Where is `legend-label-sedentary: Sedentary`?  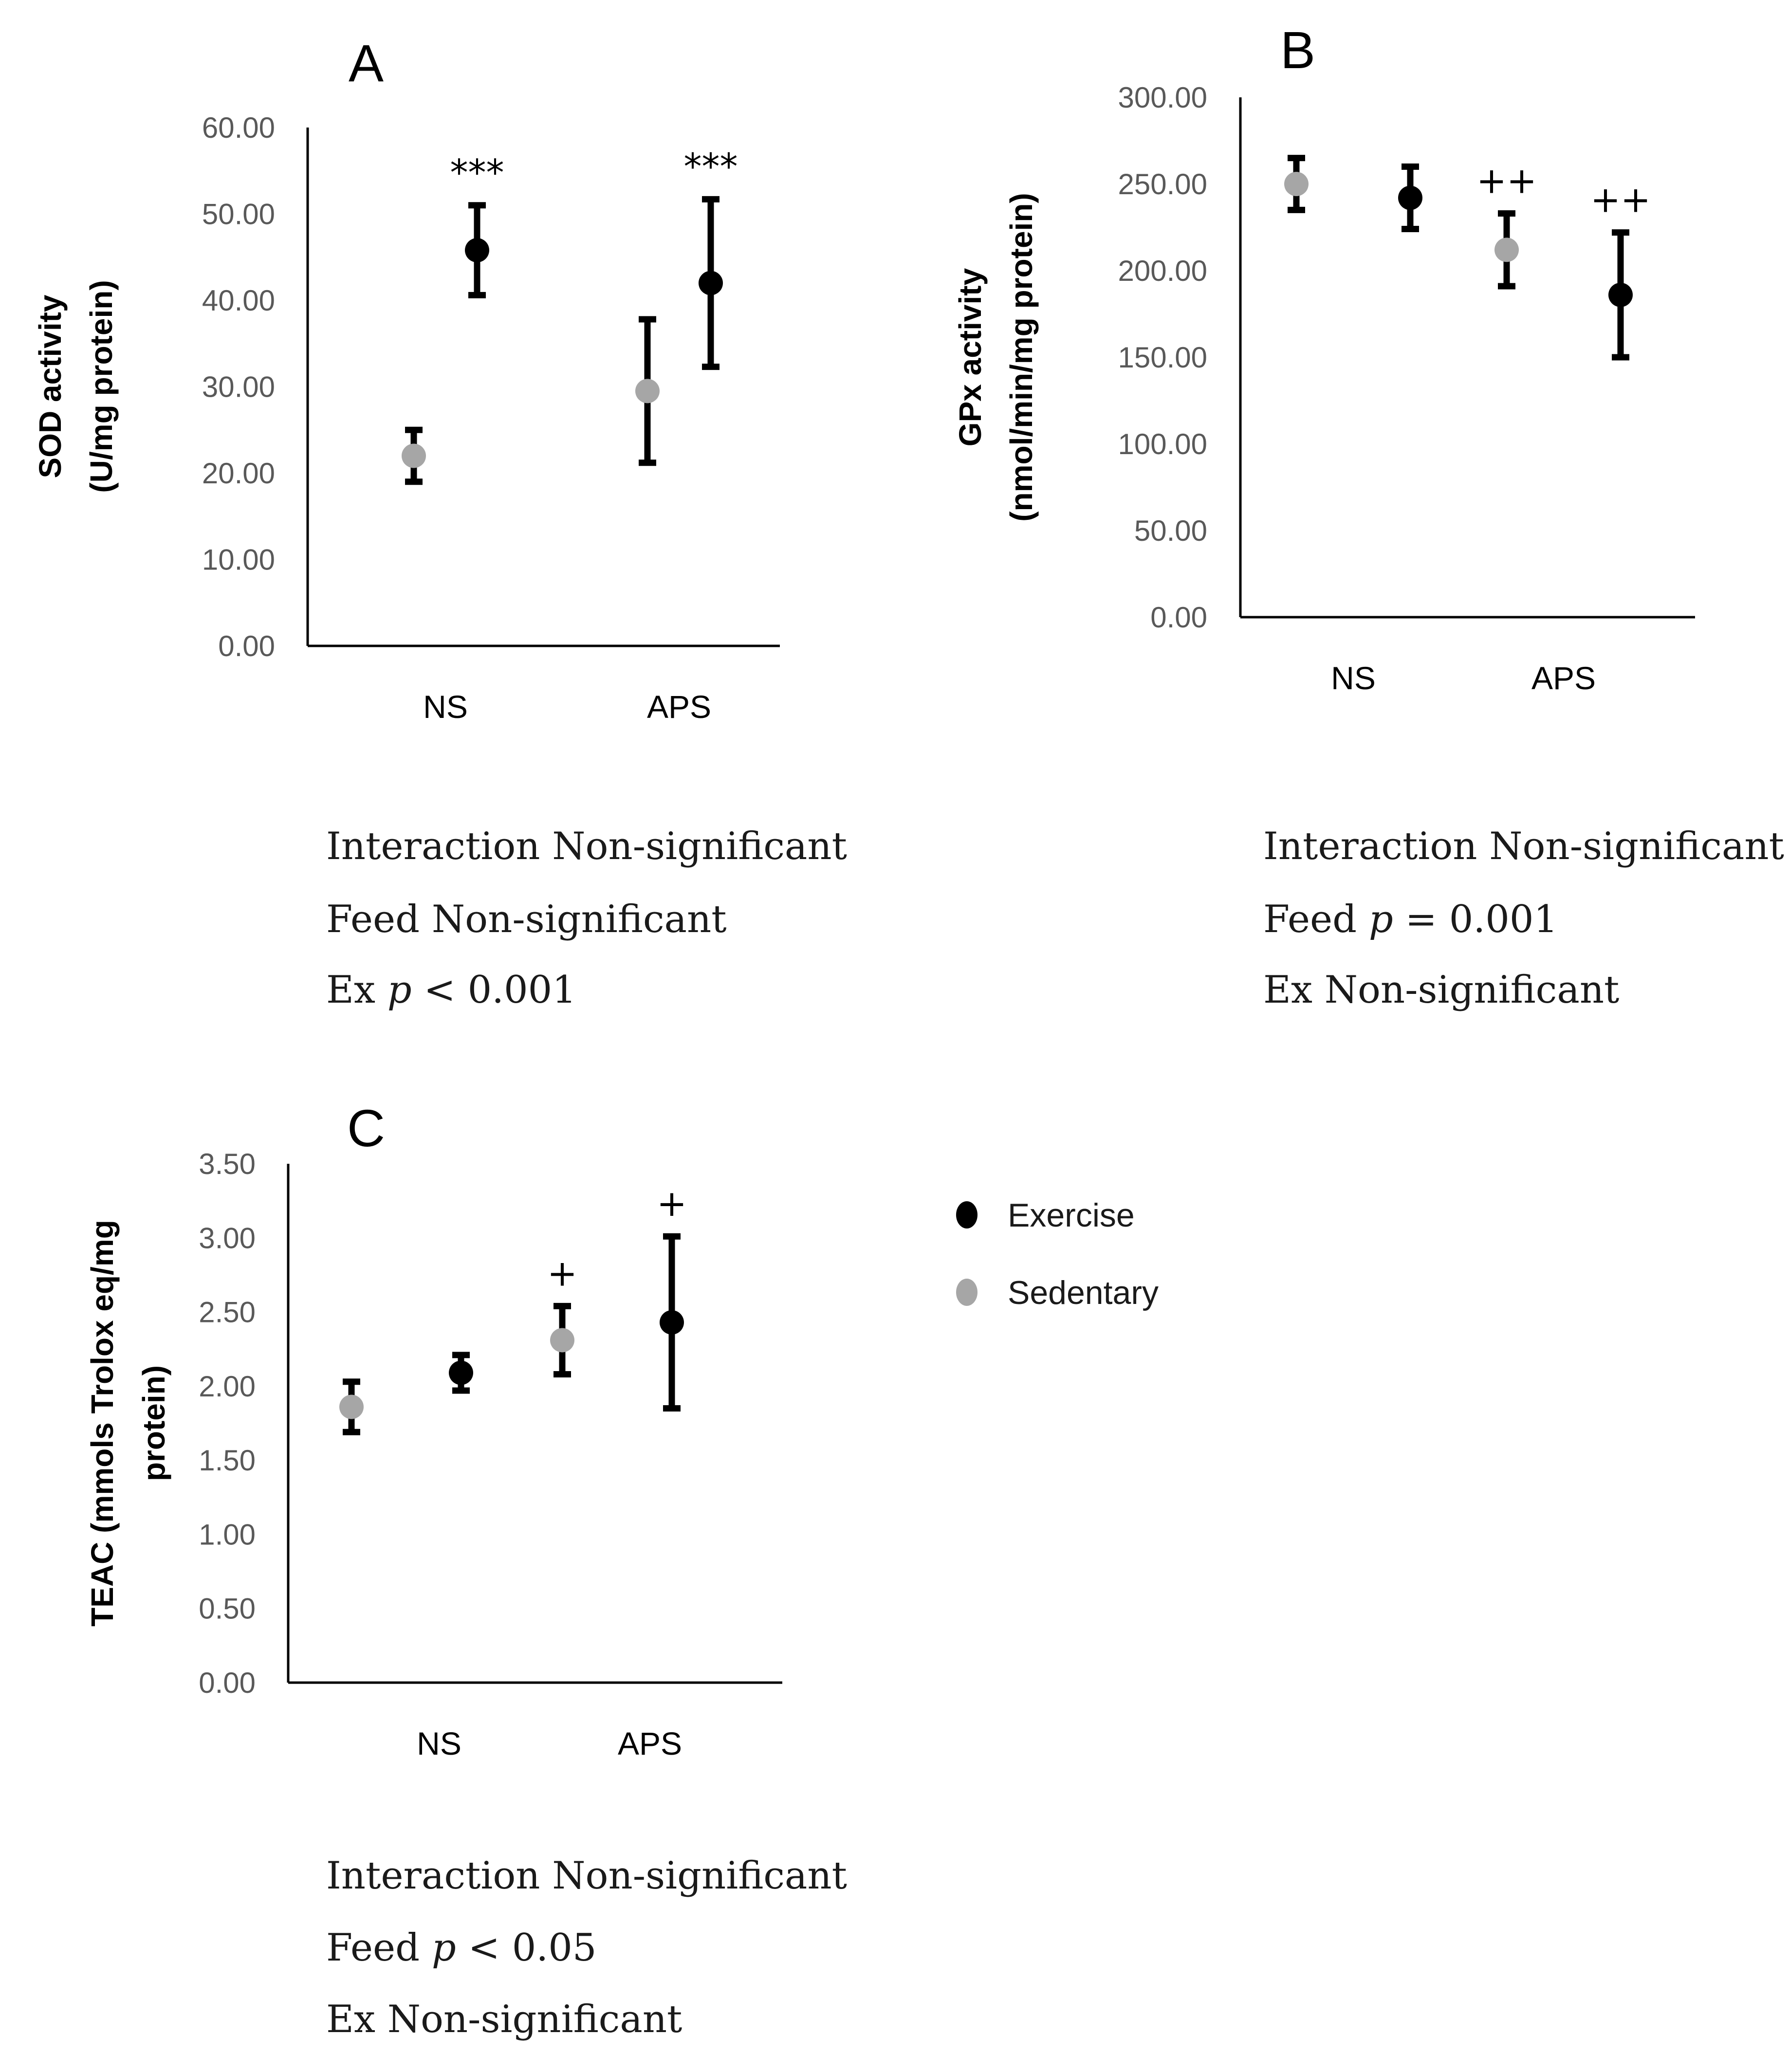
legend-label-sedentary: Sedentary is located at coordinates (1083, 1292).